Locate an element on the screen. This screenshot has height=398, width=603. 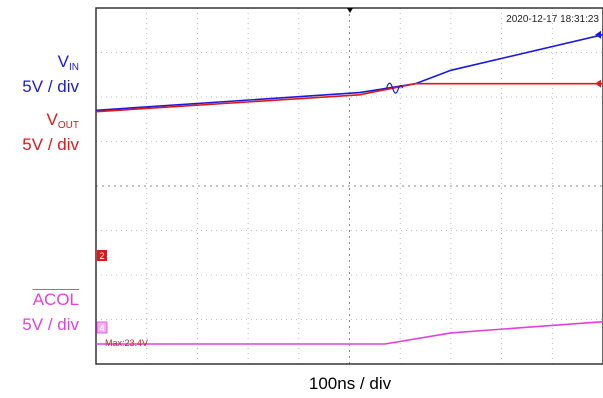
vin-subscript: IN is located at coordinates (74, 67).